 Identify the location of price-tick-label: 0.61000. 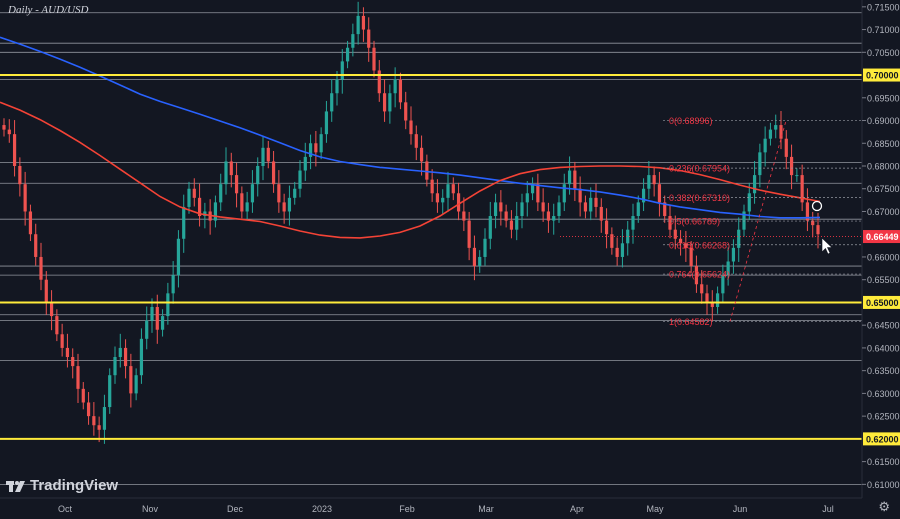
(883, 485).